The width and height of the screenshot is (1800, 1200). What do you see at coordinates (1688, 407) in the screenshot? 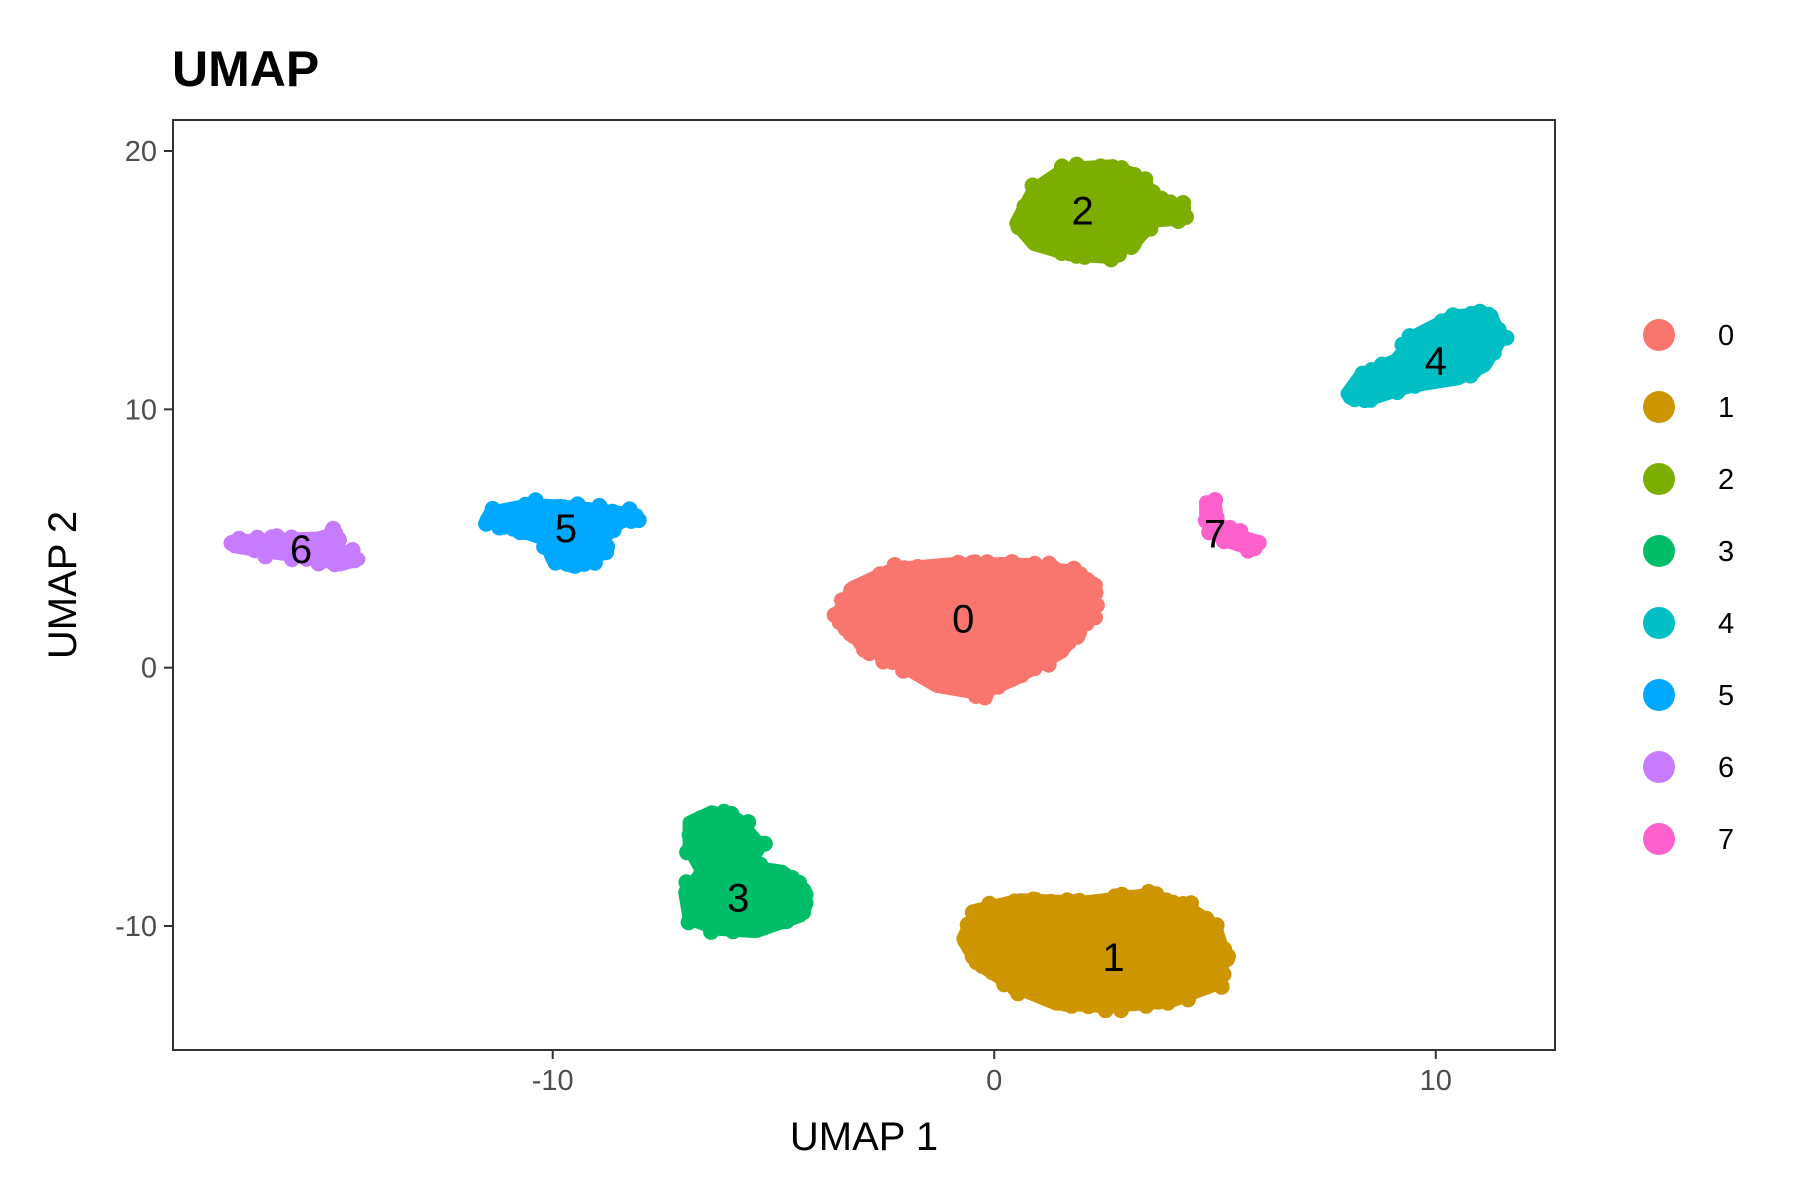
I see `legend-item-1: 1` at bounding box center [1688, 407].